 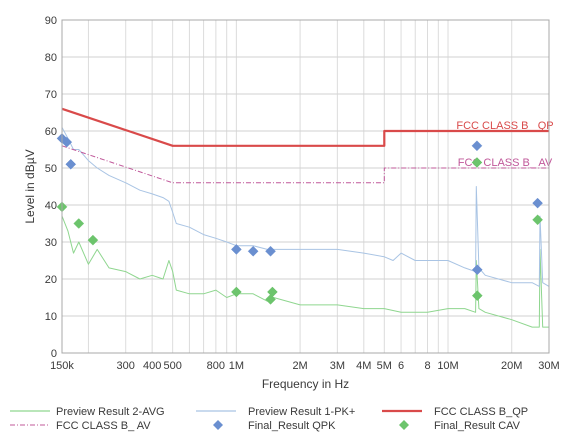 I want to click on x-tick-label: 30M, so click(x=548, y=366).